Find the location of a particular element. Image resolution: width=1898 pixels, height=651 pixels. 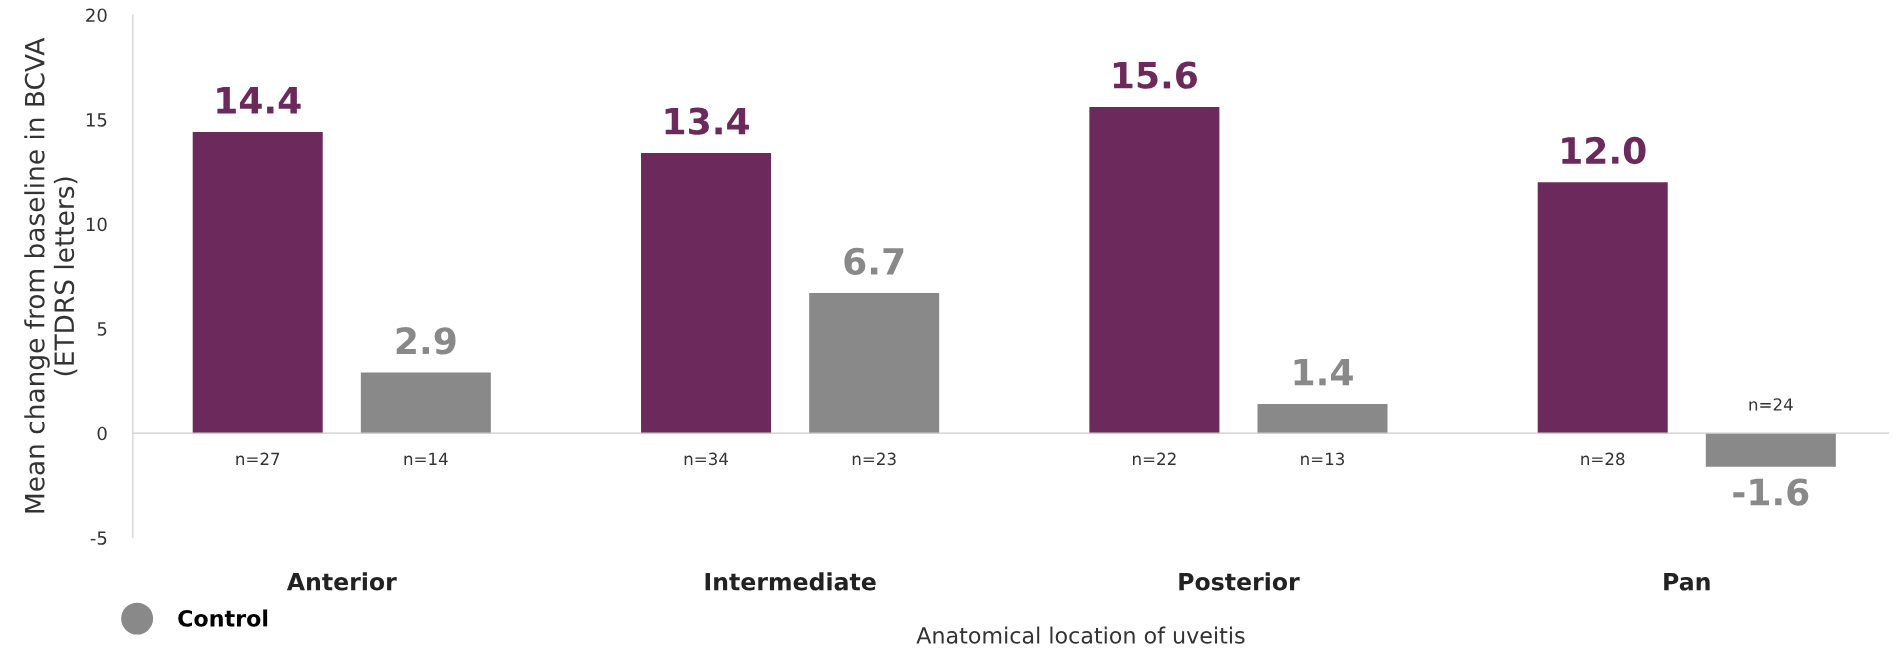

y-tick-label: 10 is located at coordinates (96, 224).